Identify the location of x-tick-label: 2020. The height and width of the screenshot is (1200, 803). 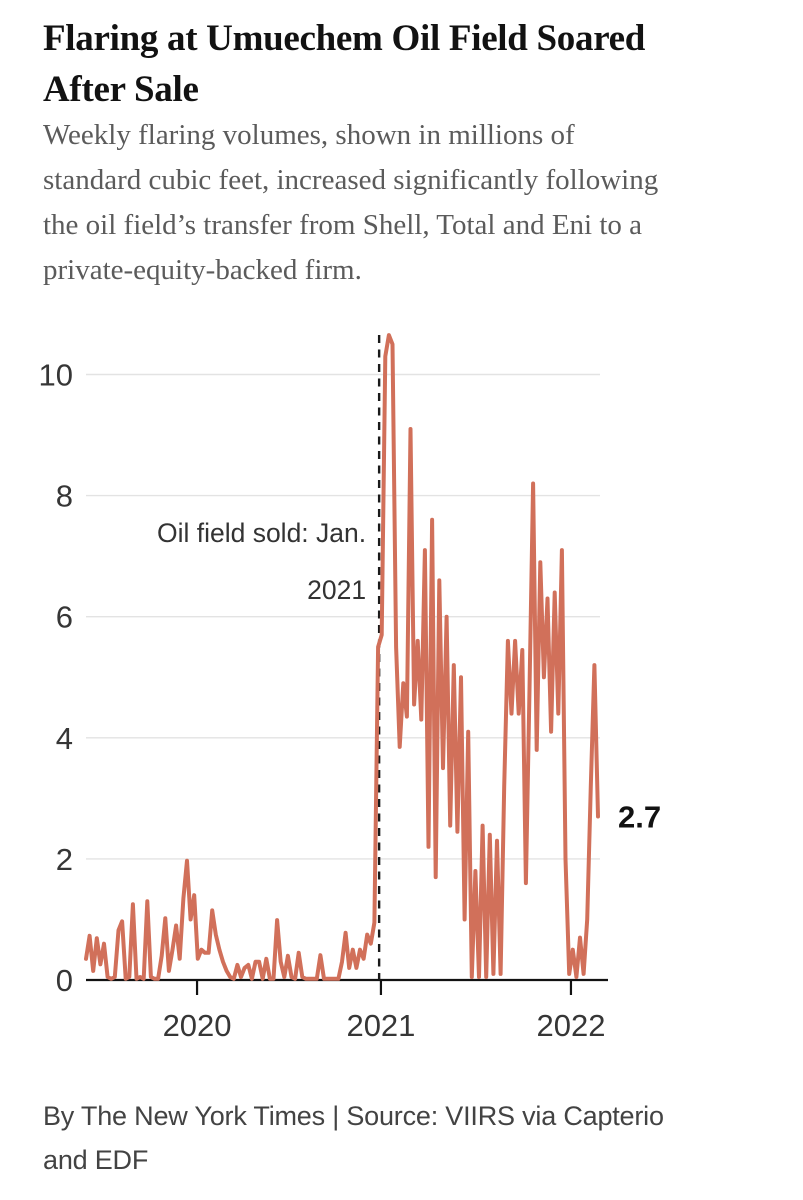
(197, 1025).